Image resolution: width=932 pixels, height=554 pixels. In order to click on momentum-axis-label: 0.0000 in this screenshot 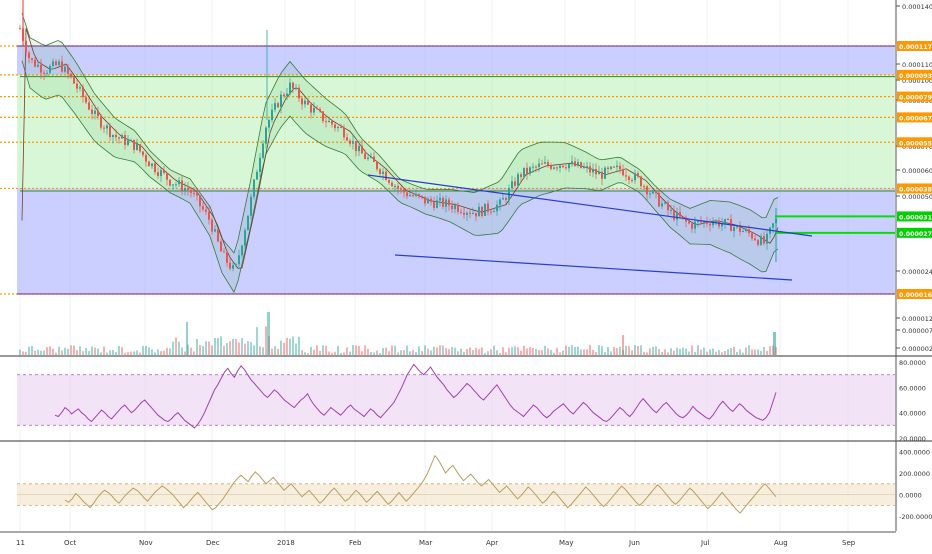, I will do `click(910, 496)`.